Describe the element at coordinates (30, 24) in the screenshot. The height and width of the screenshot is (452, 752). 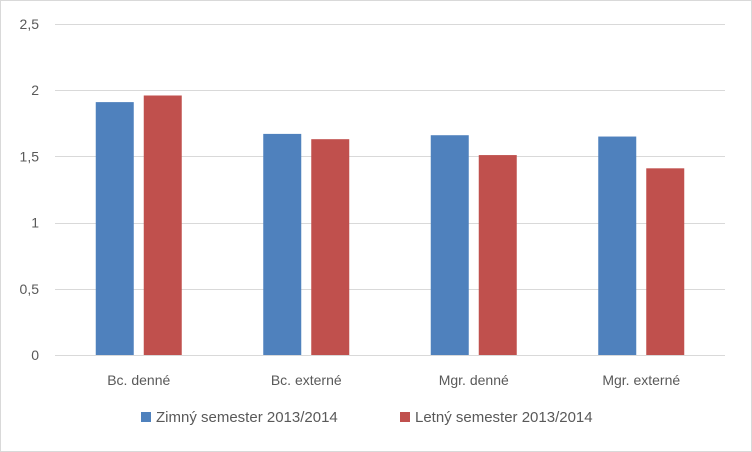
I see `y-tick-label: 2,5` at that location.